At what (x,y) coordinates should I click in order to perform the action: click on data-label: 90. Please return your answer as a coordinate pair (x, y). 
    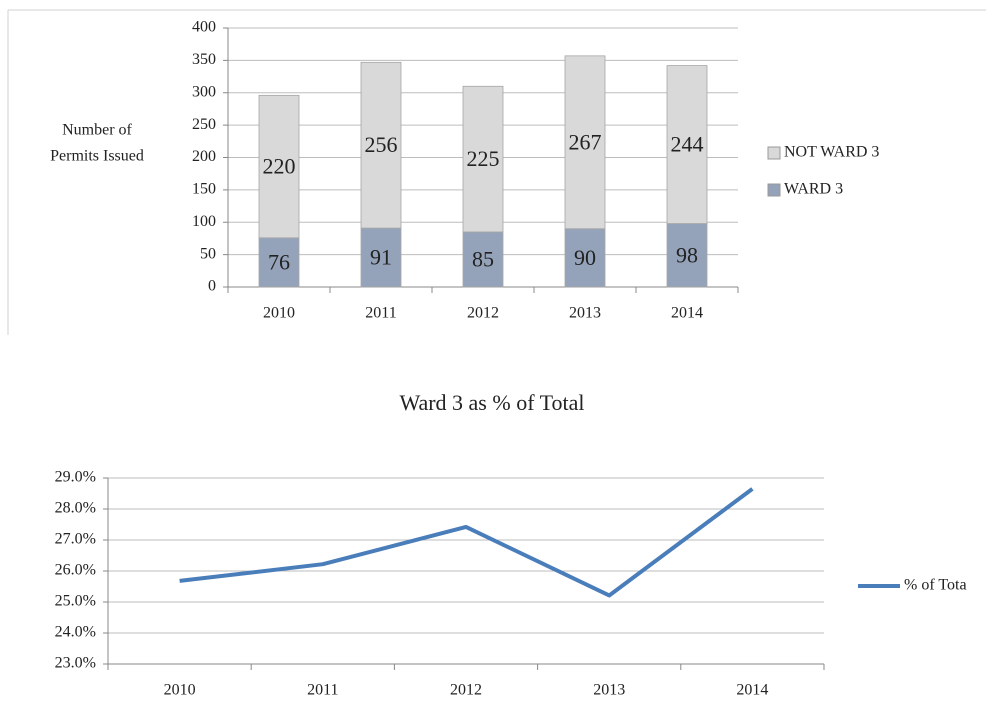
    Looking at the image, I should click on (585, 257).